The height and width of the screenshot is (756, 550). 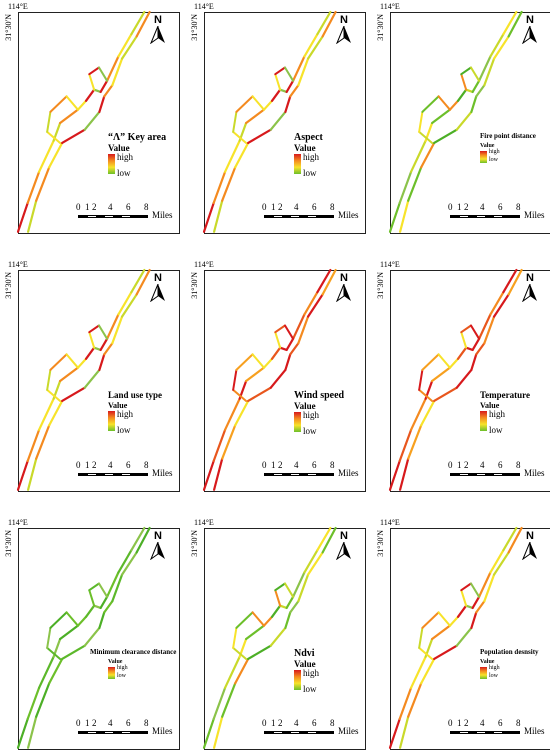 What do you see at coordinates (459, 465) in the screenshot?
I see `scale-tick-label: 1` at bounding box center [459, 465].